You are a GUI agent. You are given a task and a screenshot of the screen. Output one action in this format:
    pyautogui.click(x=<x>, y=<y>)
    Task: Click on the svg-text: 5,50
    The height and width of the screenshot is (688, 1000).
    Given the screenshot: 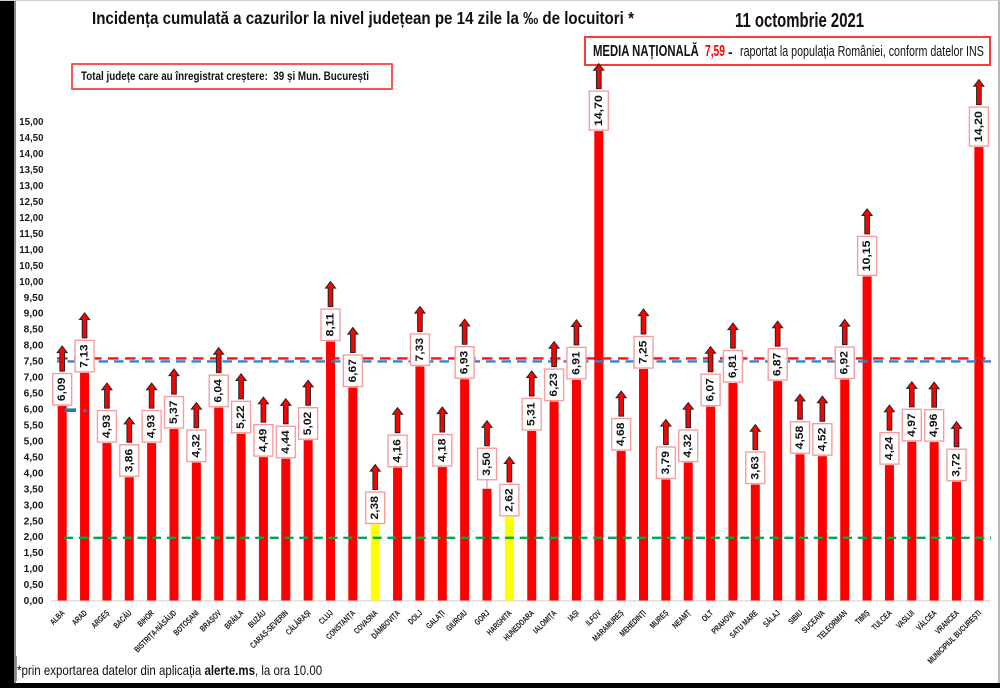 What is the action you would take?
    pyautogui.click(x=34, y=425)
    